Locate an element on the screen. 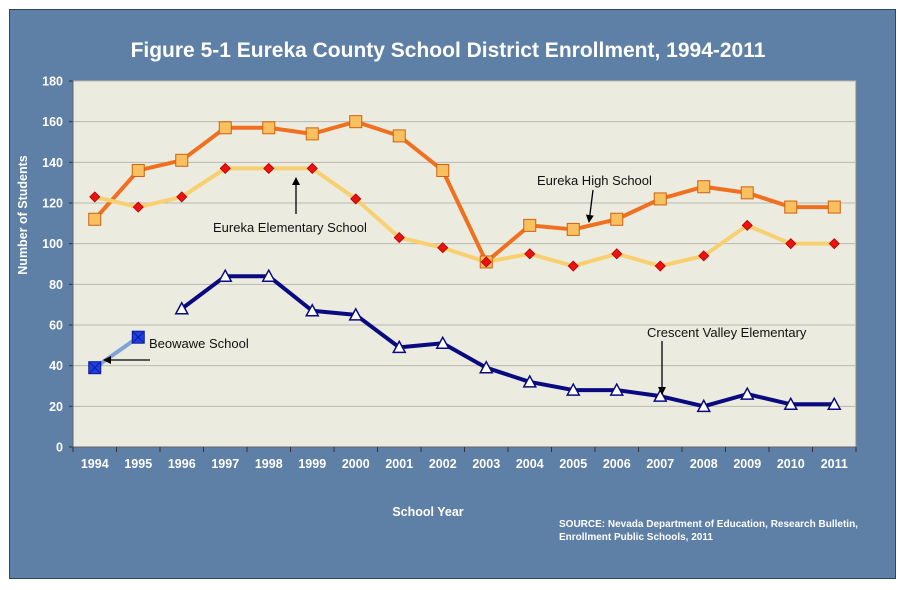 This screenshot has height=590, width=906. annotation-label: Beowawe School is located at coordinates (199, 343).